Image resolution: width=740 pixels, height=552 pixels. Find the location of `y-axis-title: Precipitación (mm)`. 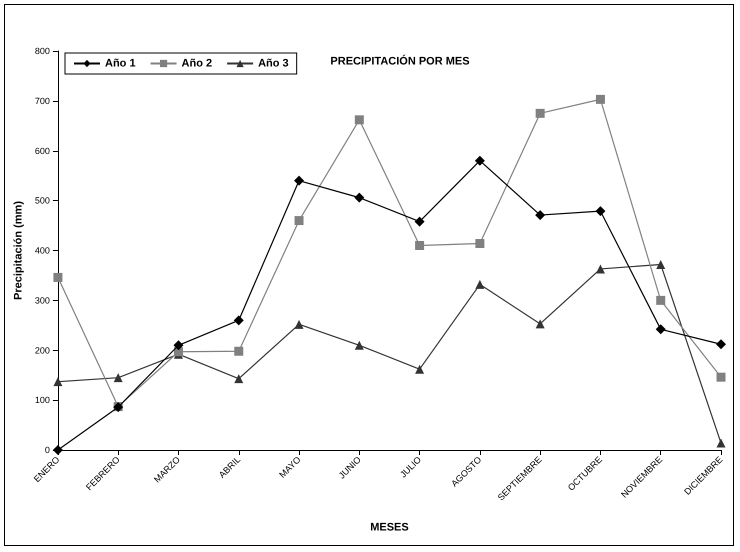

y-axis-title: Precipitación (mm) is located at coordinates (18, 250).